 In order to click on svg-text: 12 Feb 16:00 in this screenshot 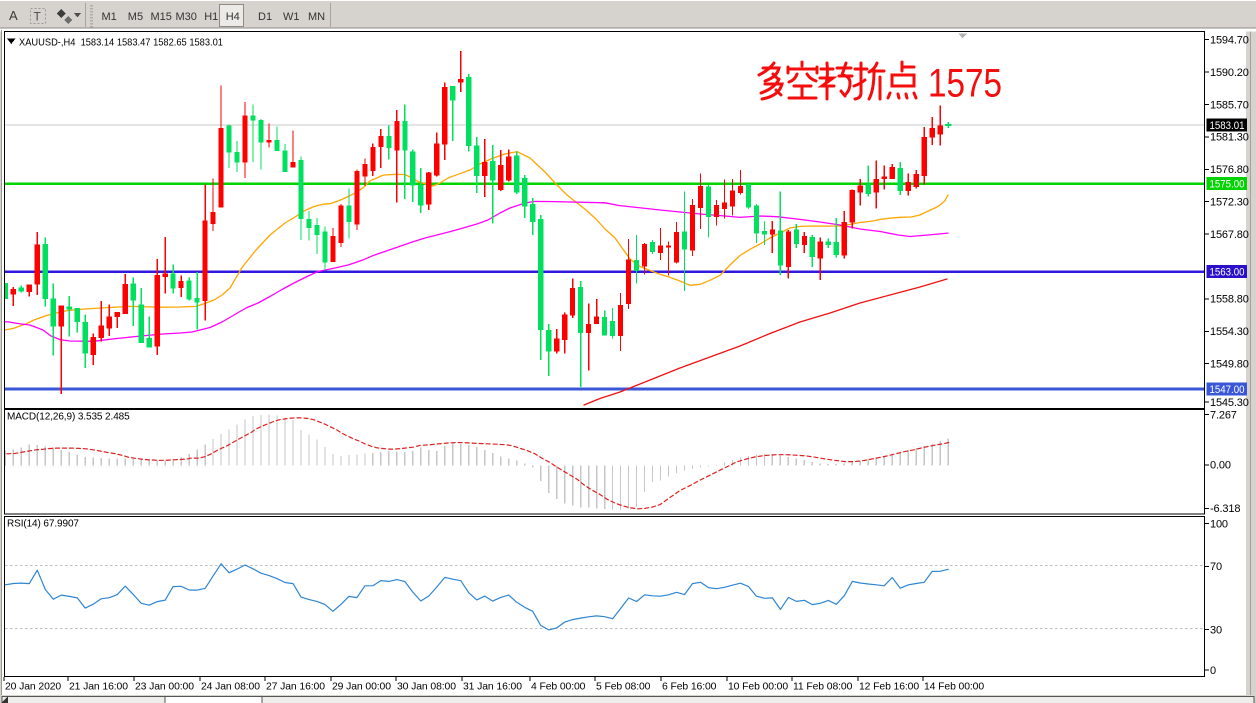, I will do `click(889, 687)`.